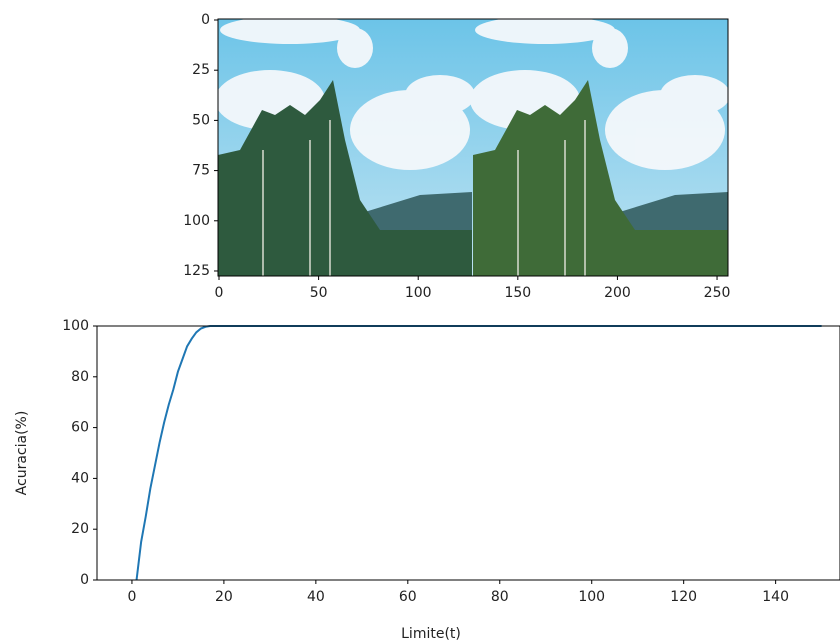 The image size is (840, 644). What do you see at coordinates (319, 293) in the screenshot?
I see `x-tick-label: 50` at bounding box center [319, 293].